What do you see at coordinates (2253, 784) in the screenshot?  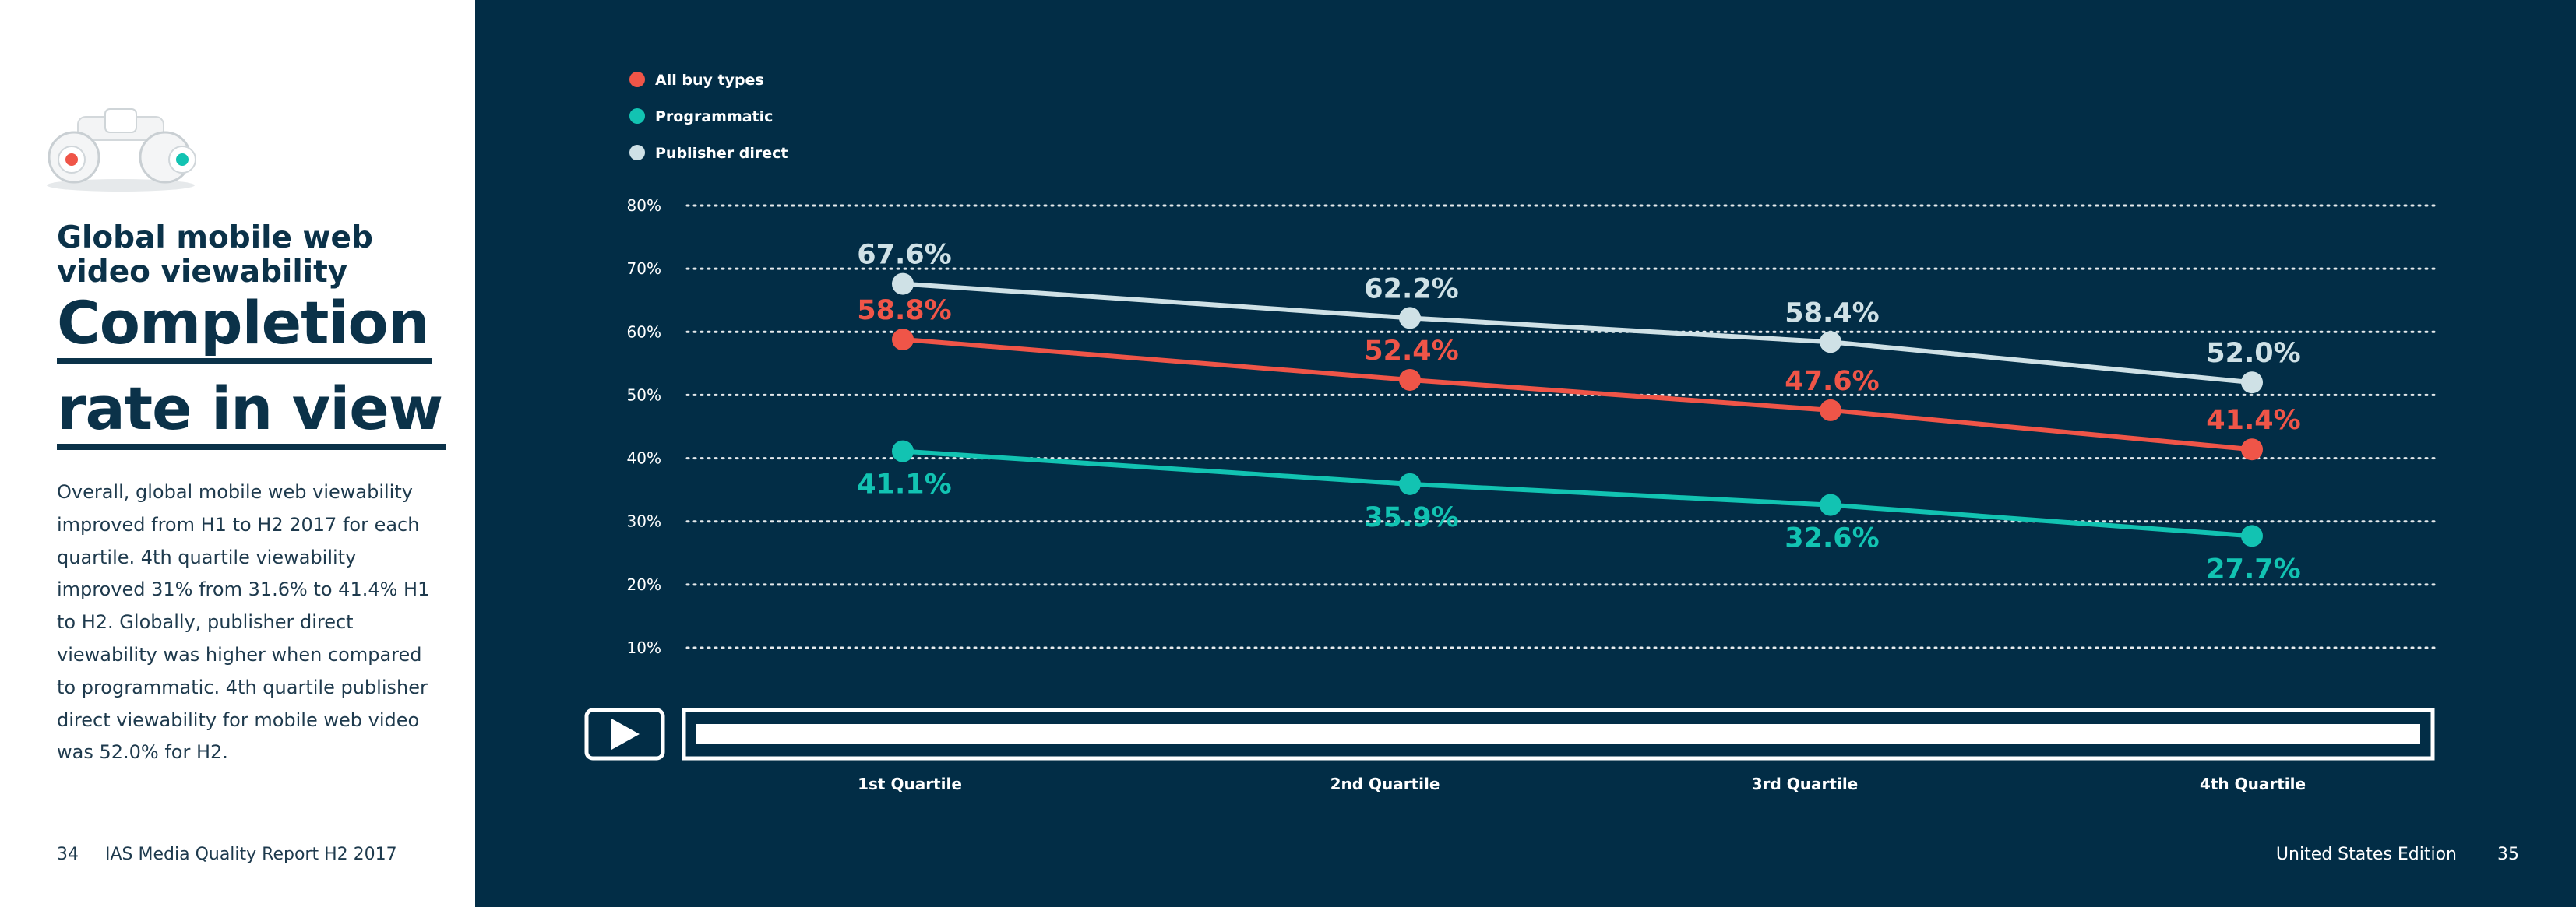 I see `x-tick-label: 4th Quartile` at bounding box center [2253, 784].